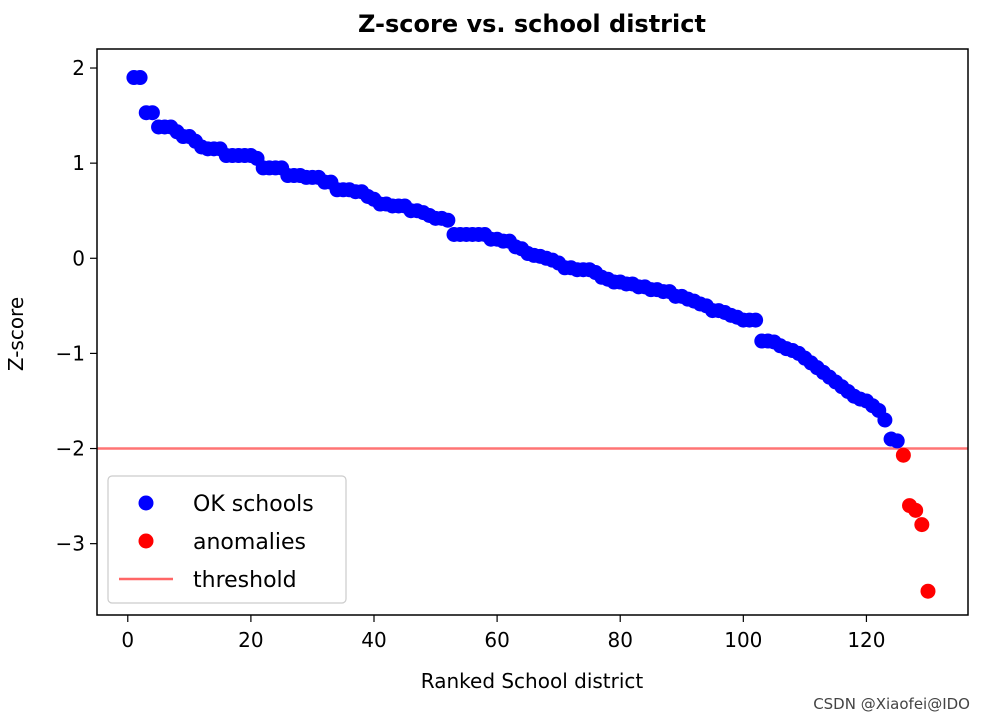 The width and height of the screenshot is (984, 723). What do you see at coordinates (496, 640) in the screenshot?
I see `x-tick-label: 60` at bounding box center [496, 640].